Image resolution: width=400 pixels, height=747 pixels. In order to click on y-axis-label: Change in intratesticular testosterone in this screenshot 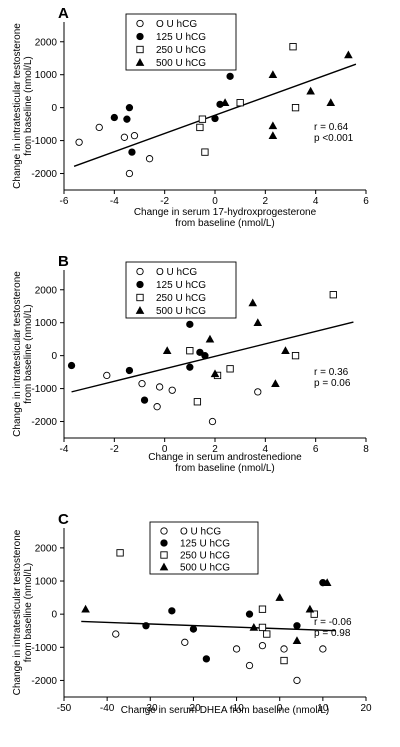, I will do `click(17, 354)`.